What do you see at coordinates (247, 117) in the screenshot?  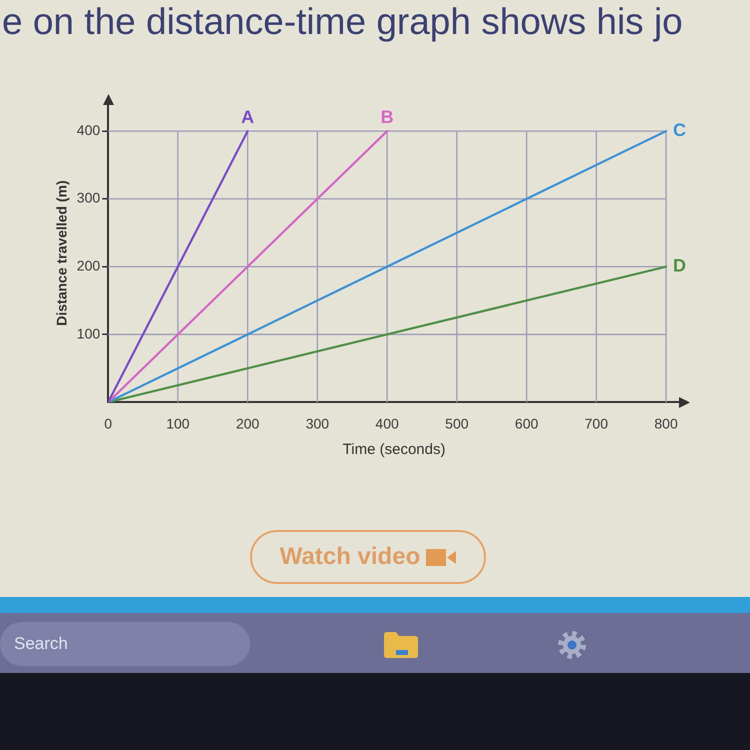 I see `series-label: A` at bounding box center [247, 117].